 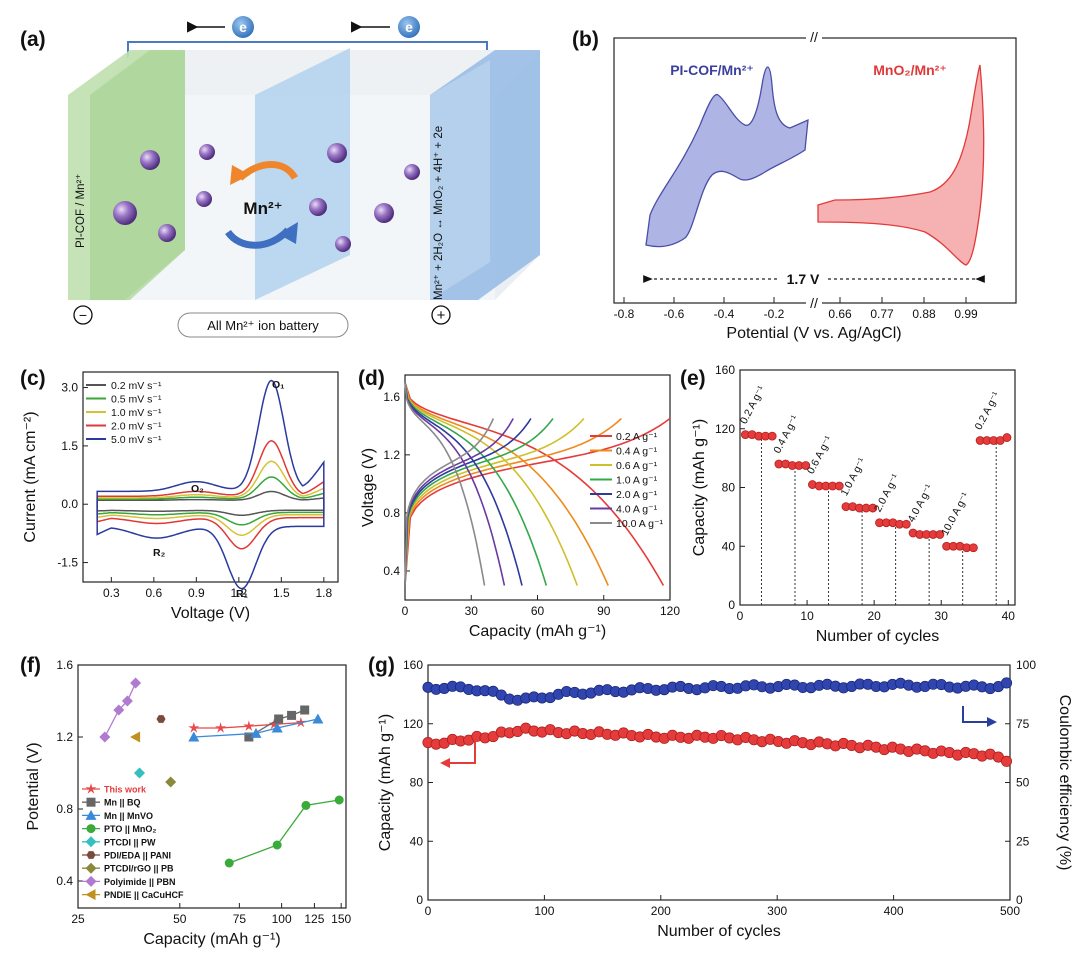 I want to click on rate-label: 0.2 A g⁻¹, so click(x=753, y=405).